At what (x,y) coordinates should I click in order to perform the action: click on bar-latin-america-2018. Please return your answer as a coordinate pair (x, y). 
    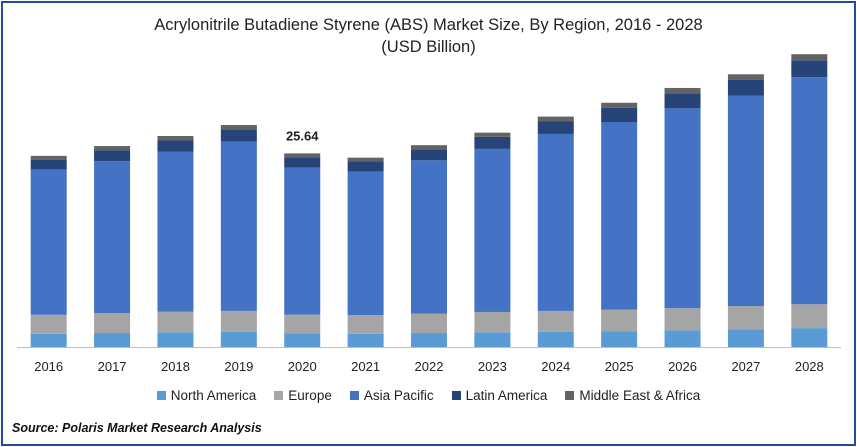
    Looking at the image, I should click on (175, 146).